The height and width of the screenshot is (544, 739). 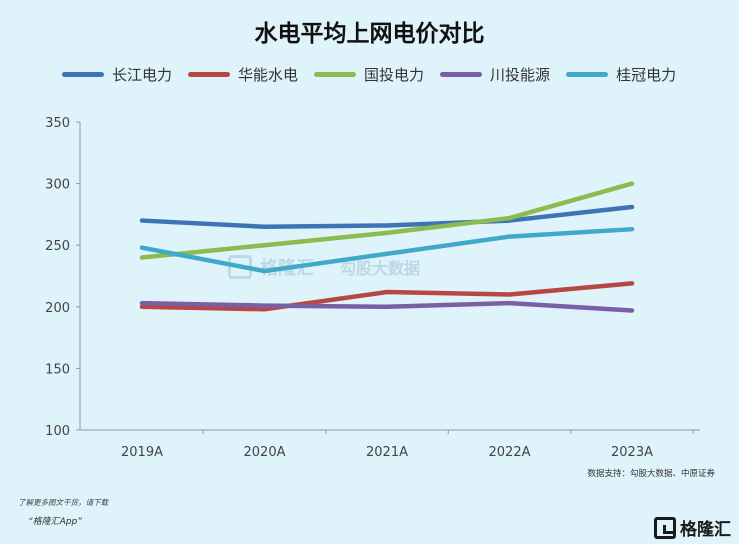 What do you see at coordinates (57, 185) in the screenshot?
I see `y-tick-label: 300` at bounding box center [57, 185].